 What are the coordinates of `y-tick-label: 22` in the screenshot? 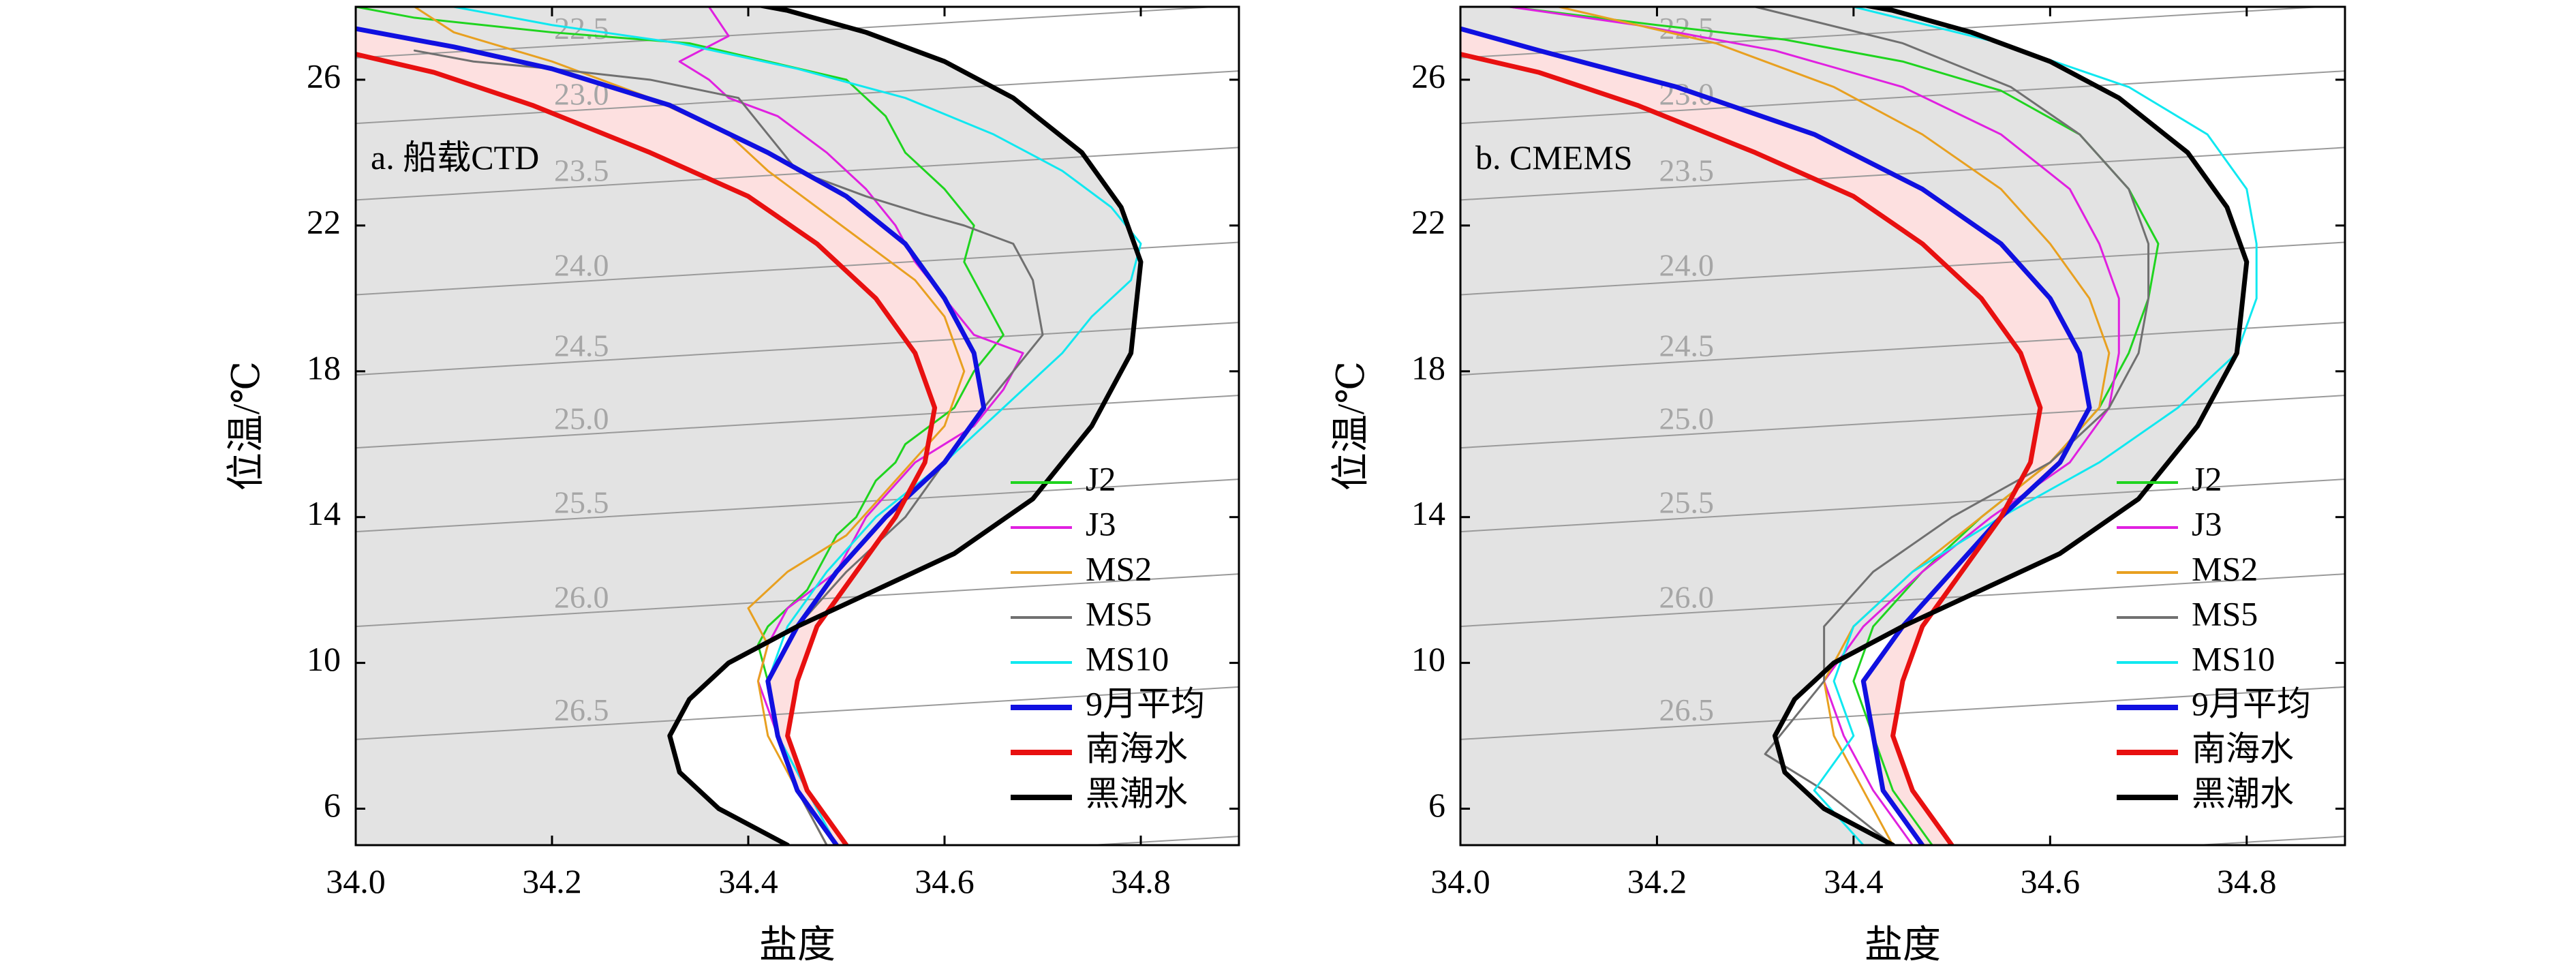 It's located at (1428, 221).